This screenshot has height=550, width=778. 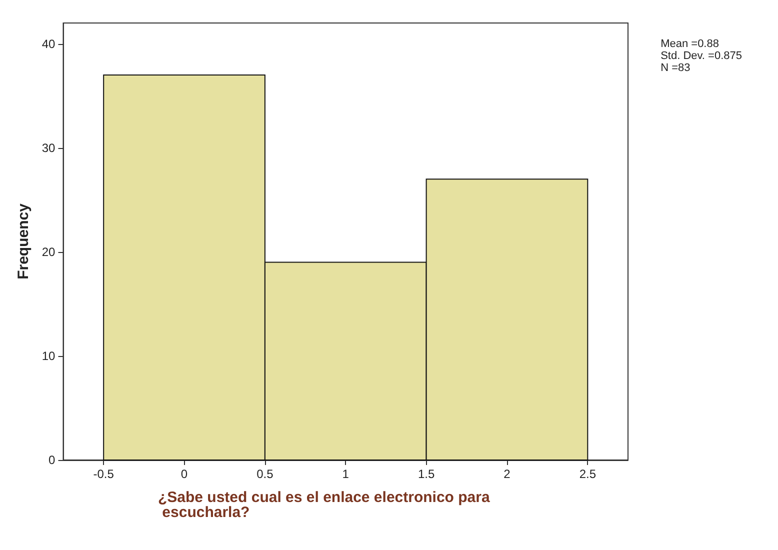 I want to click on x-tick-label: 2, so click(x=507, y=474).